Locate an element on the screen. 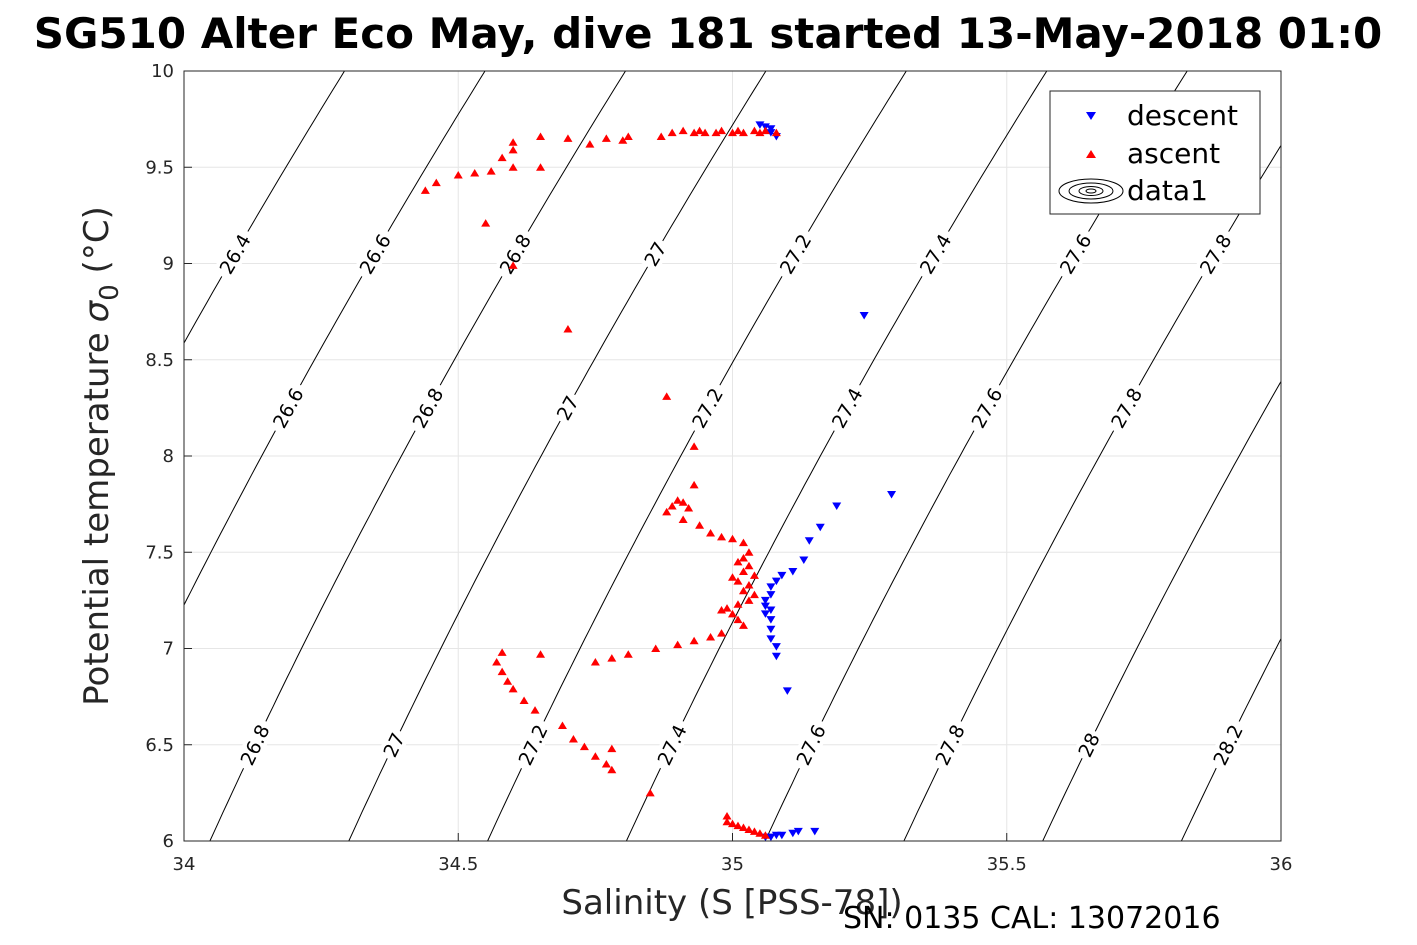  y-axis-label-sigma: σ is located at coordinates (97, 310).